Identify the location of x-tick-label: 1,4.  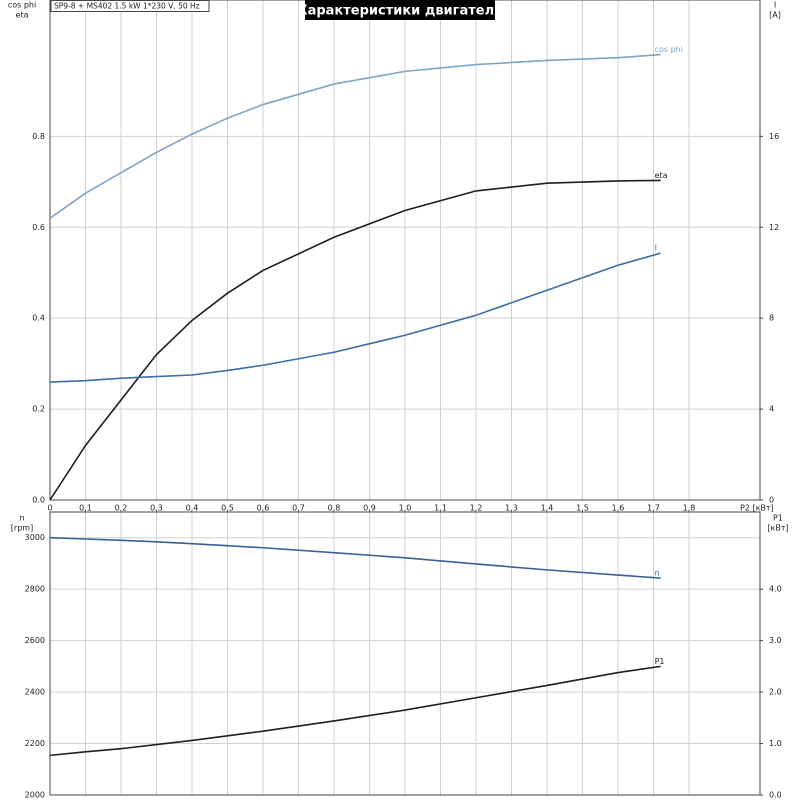
(547, 508).